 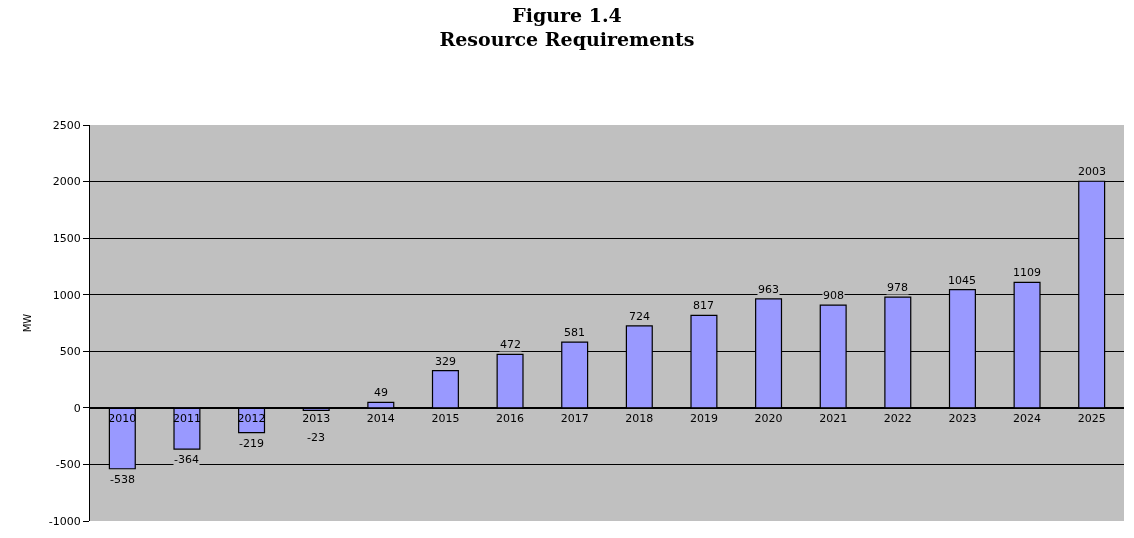 What do you see at coordinates (251, 443) in the screenshot?
I see `data-label: -219` at bounding box center [251, 443].